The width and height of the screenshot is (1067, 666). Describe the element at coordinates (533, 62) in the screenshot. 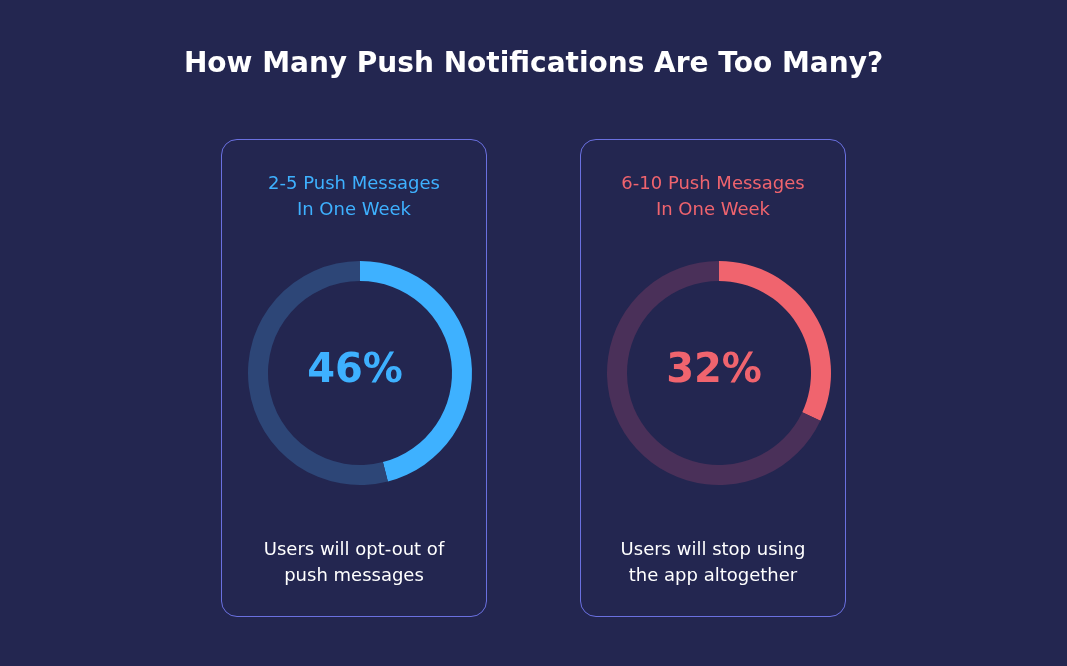

I see `text: How Many Push Notifications Are Too Many?` at that location.